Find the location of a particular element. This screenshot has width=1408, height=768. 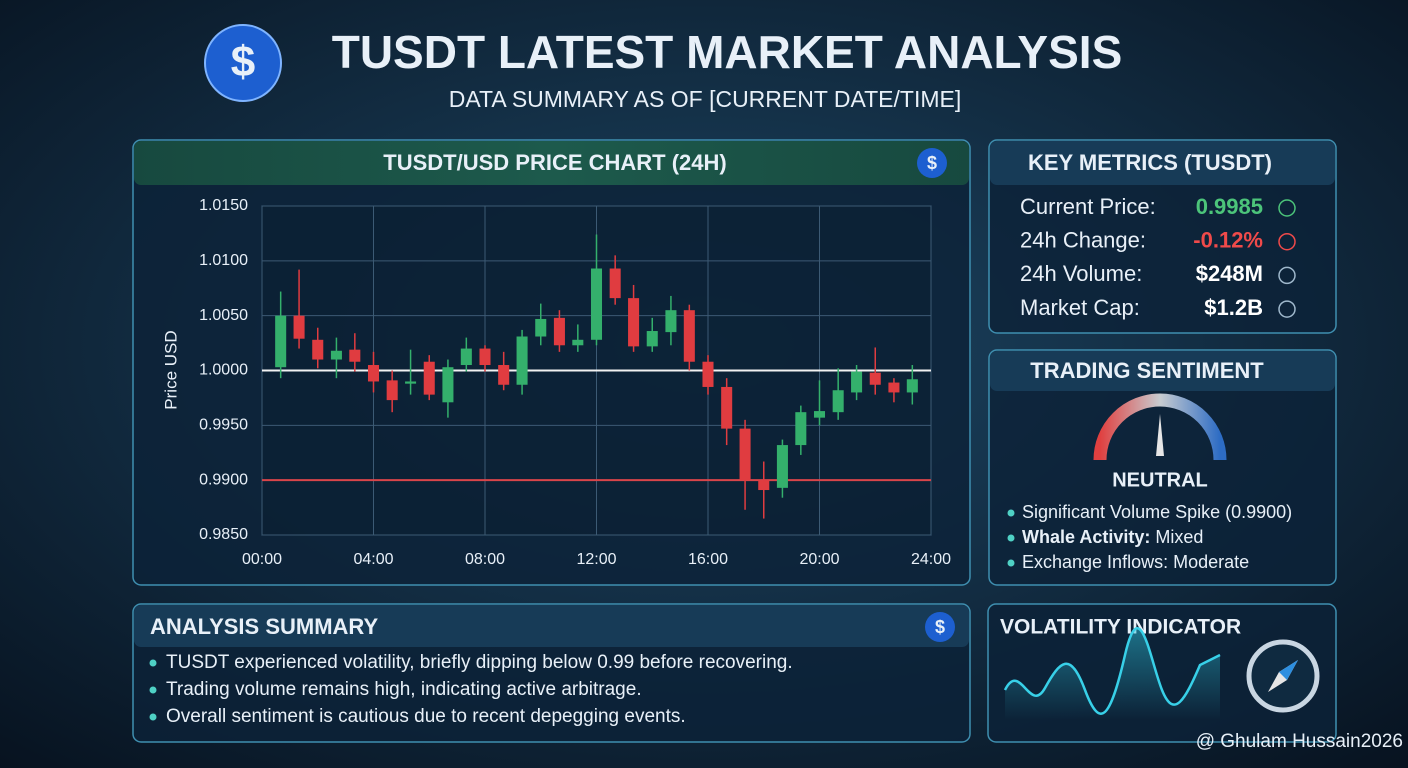

summary-icon is located at coordinates (940, 627).